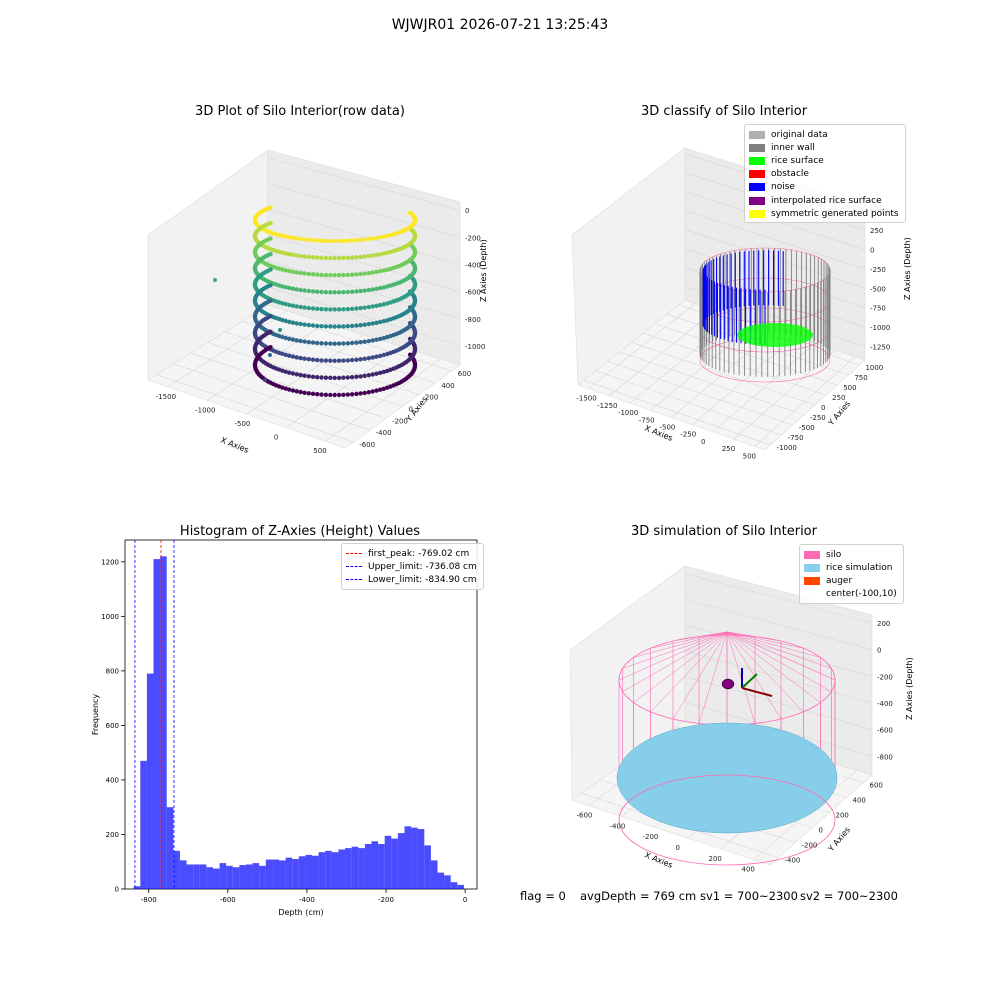 This screenshot has height=1000, width=1000. I want to click on classify-plot-title: 3D classify of Silo Interior, so click(724, 111).